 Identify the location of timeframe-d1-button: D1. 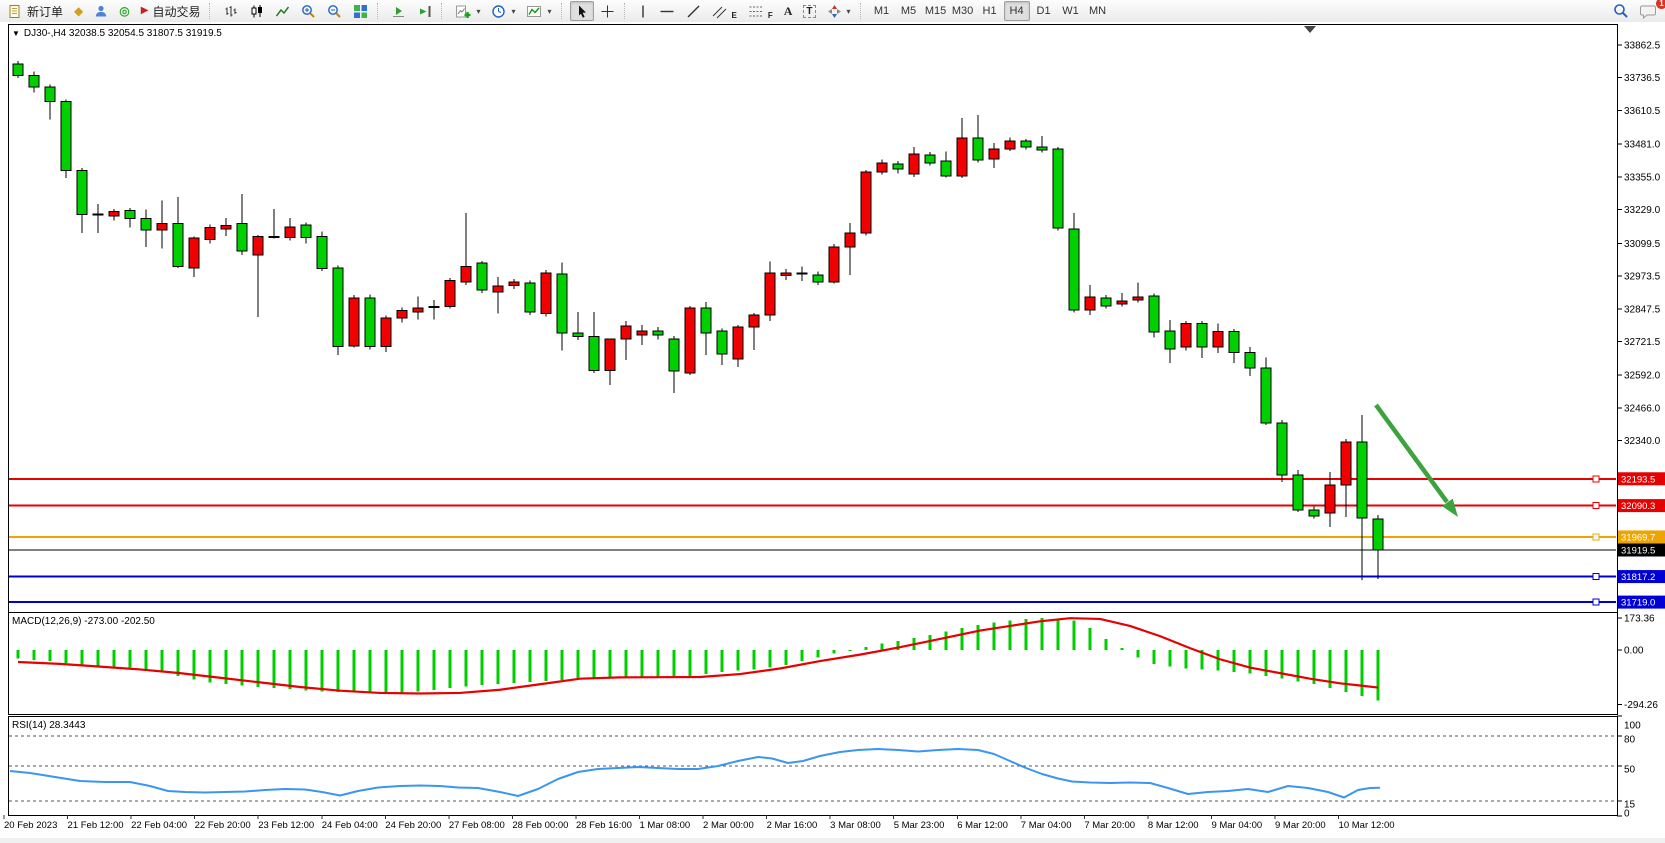
(1044, 11).